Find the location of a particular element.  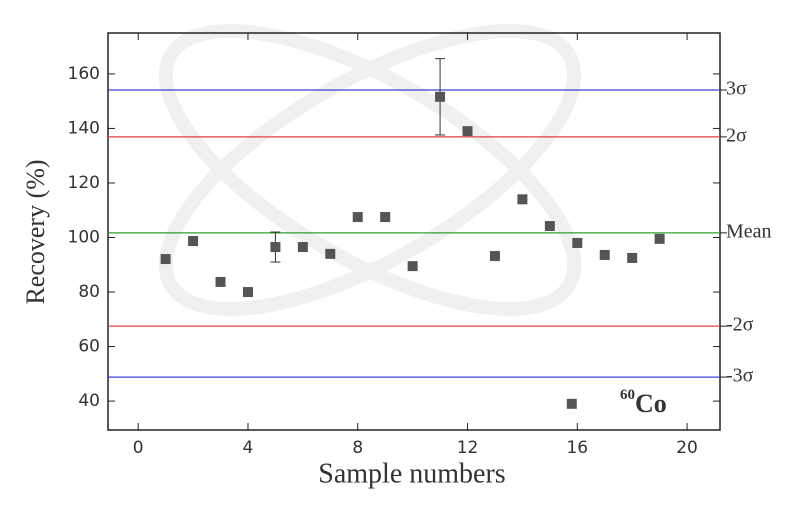

reference-label: -2σ is located at coordinates (740, 325).